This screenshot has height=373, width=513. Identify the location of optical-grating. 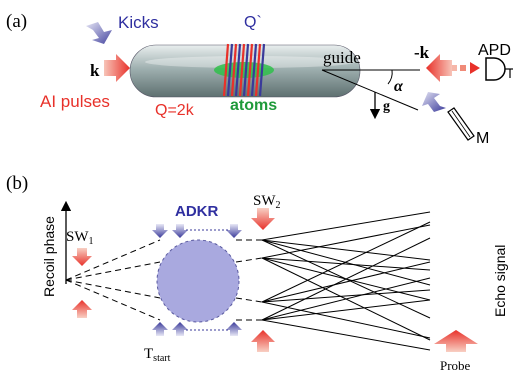
(244, 70).